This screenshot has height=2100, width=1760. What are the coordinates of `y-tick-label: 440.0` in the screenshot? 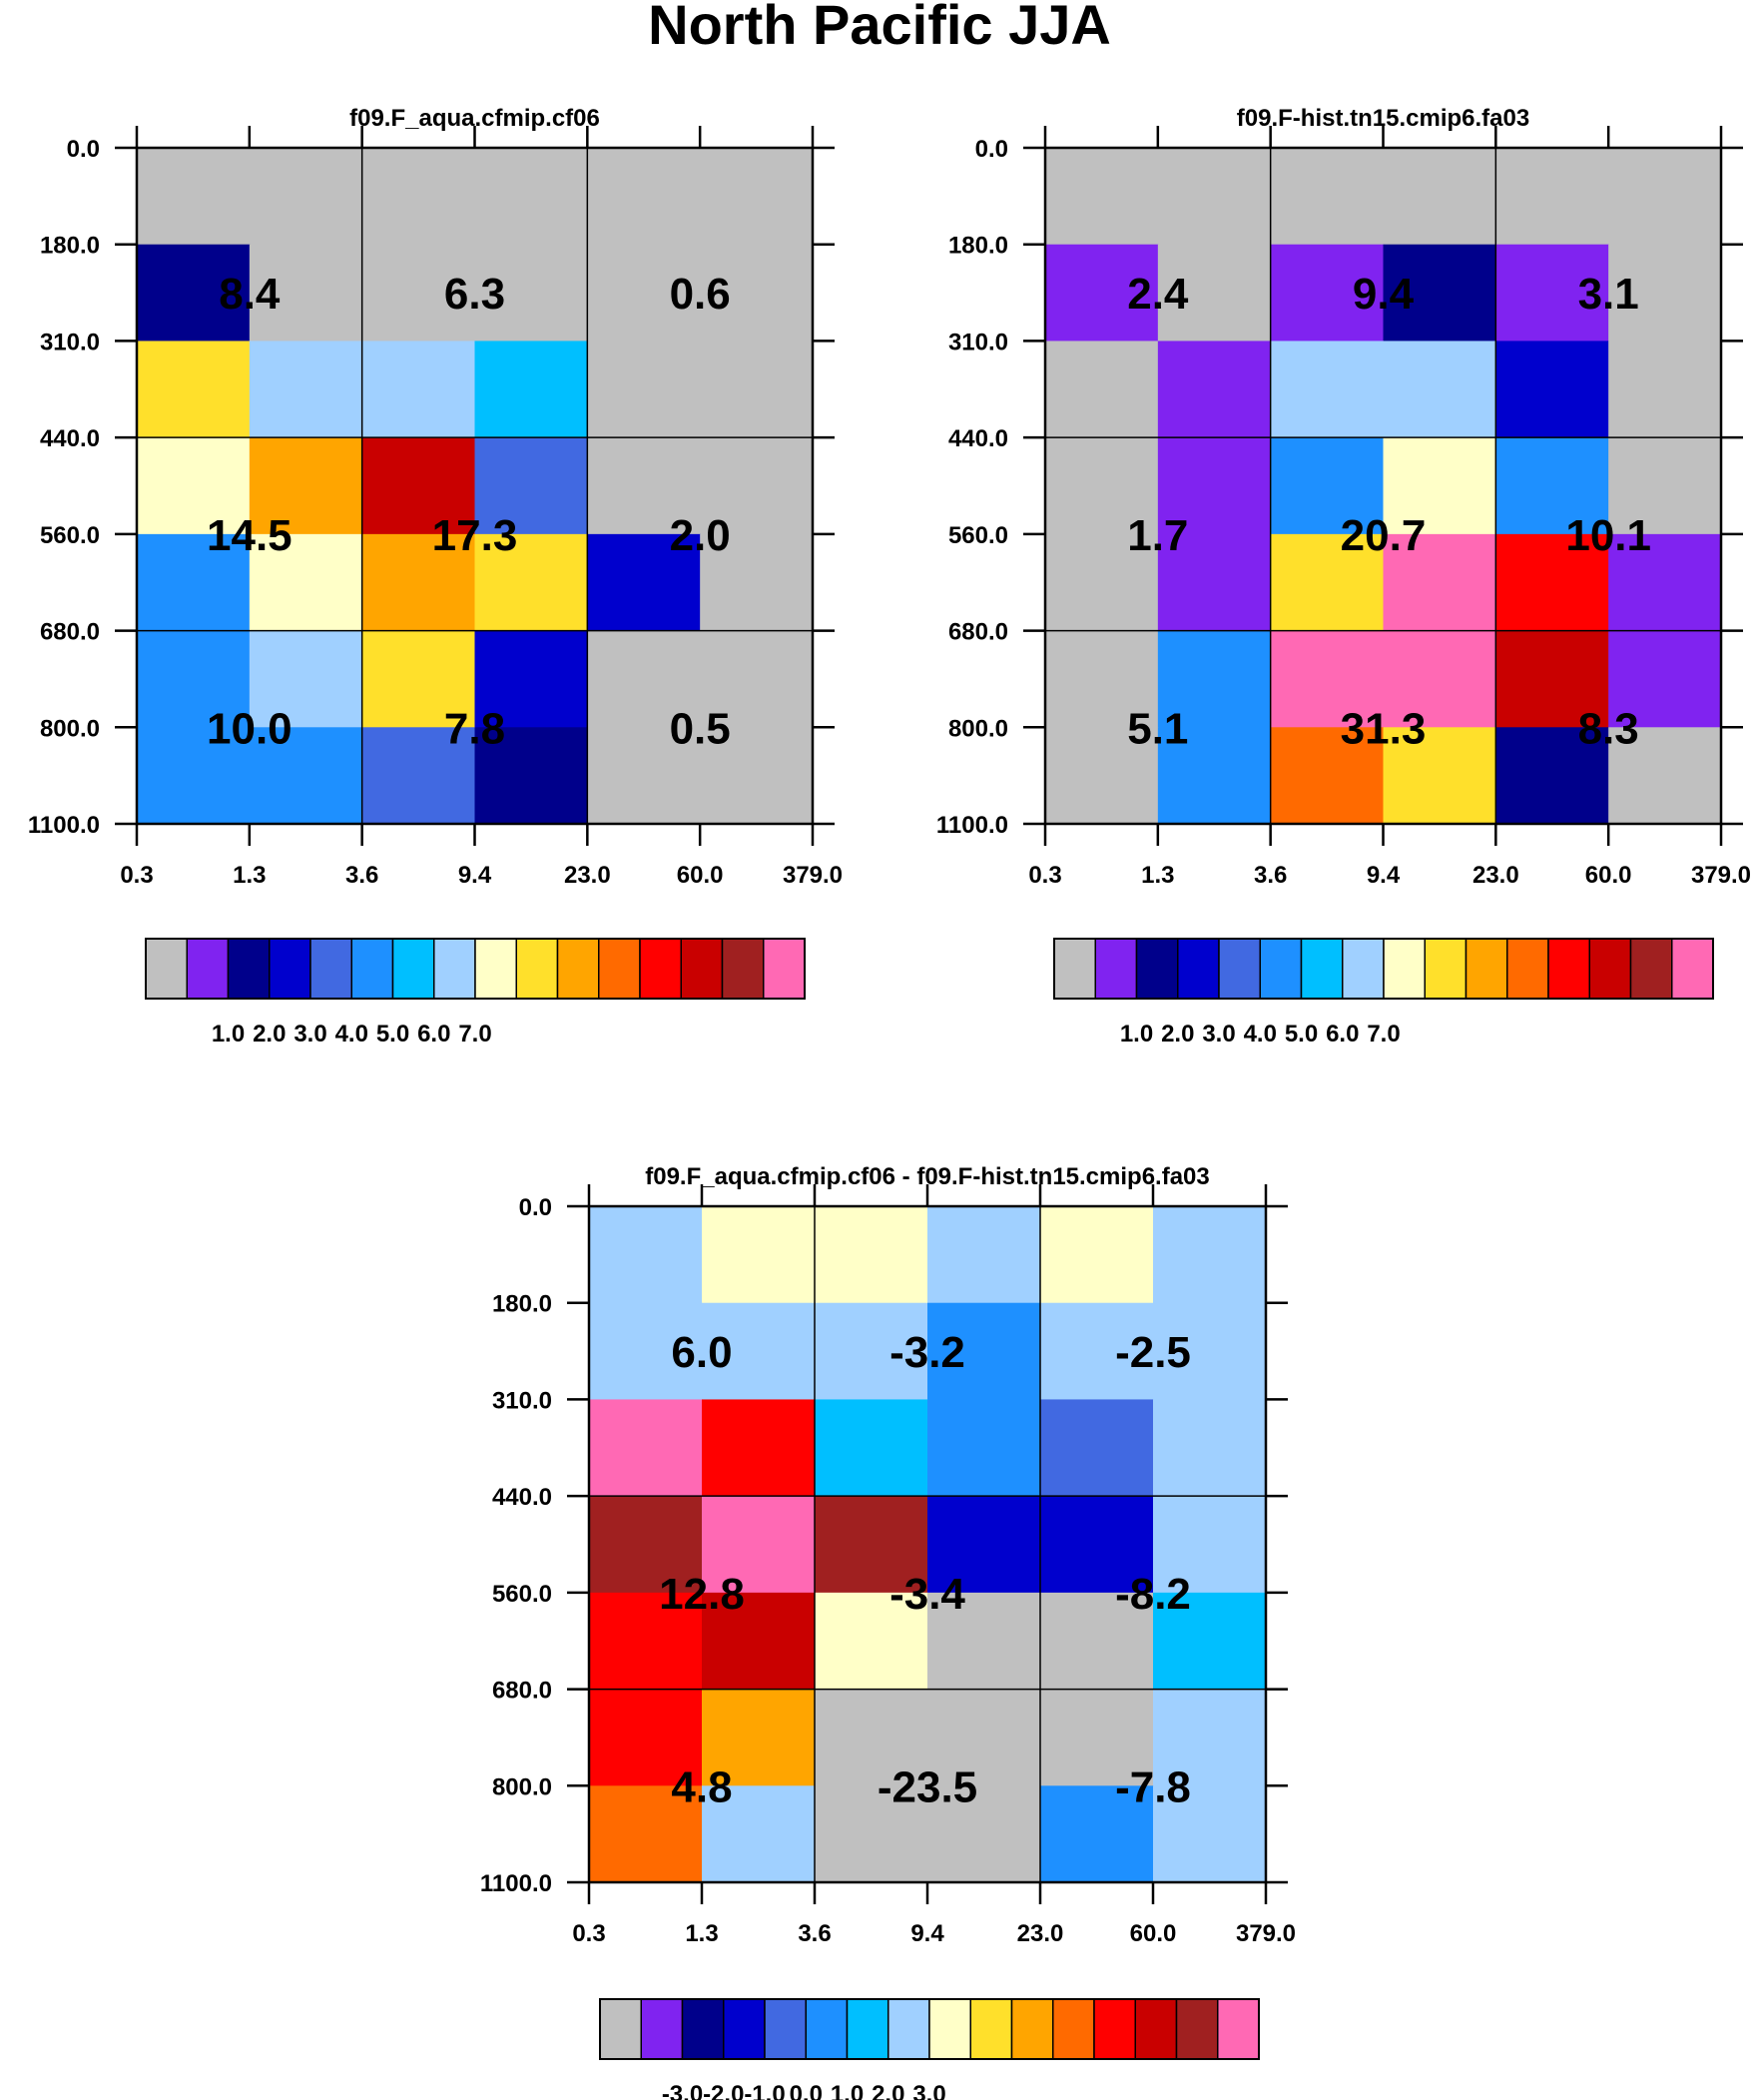 It's located at (978, 438).